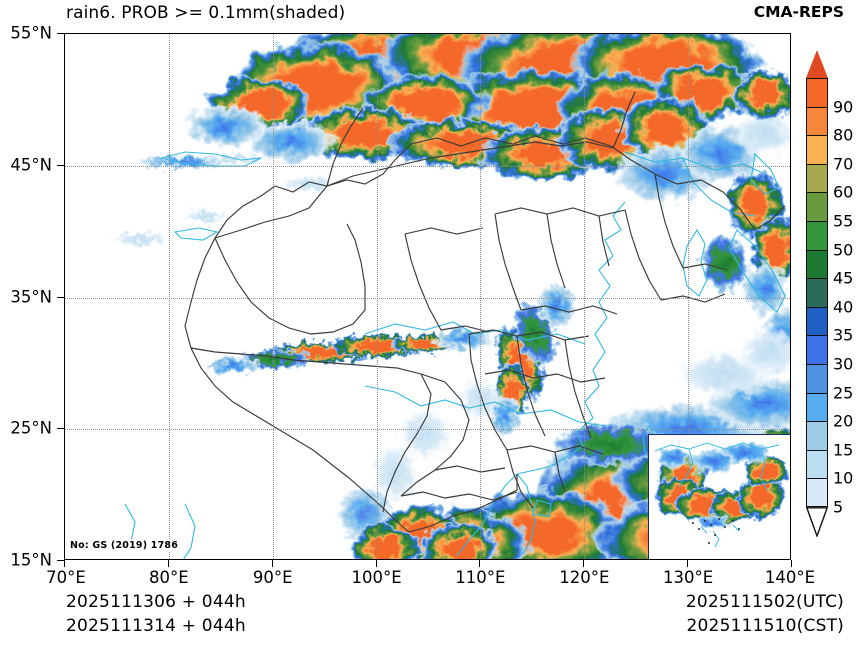 This screenshot has height=647, width=860. Describe the element at coordinates (838, 507) in the screenshot. I see `colorbar-tick-label: 5` at that location.